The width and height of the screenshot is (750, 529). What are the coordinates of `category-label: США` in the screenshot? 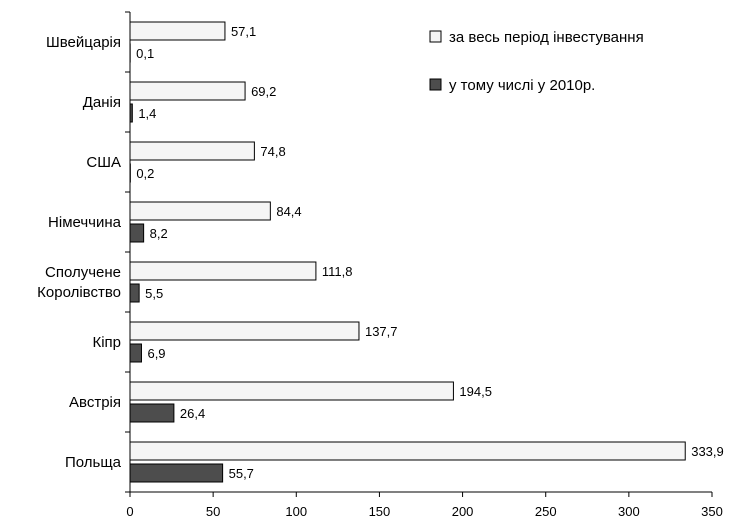 It's located at (103, 162).